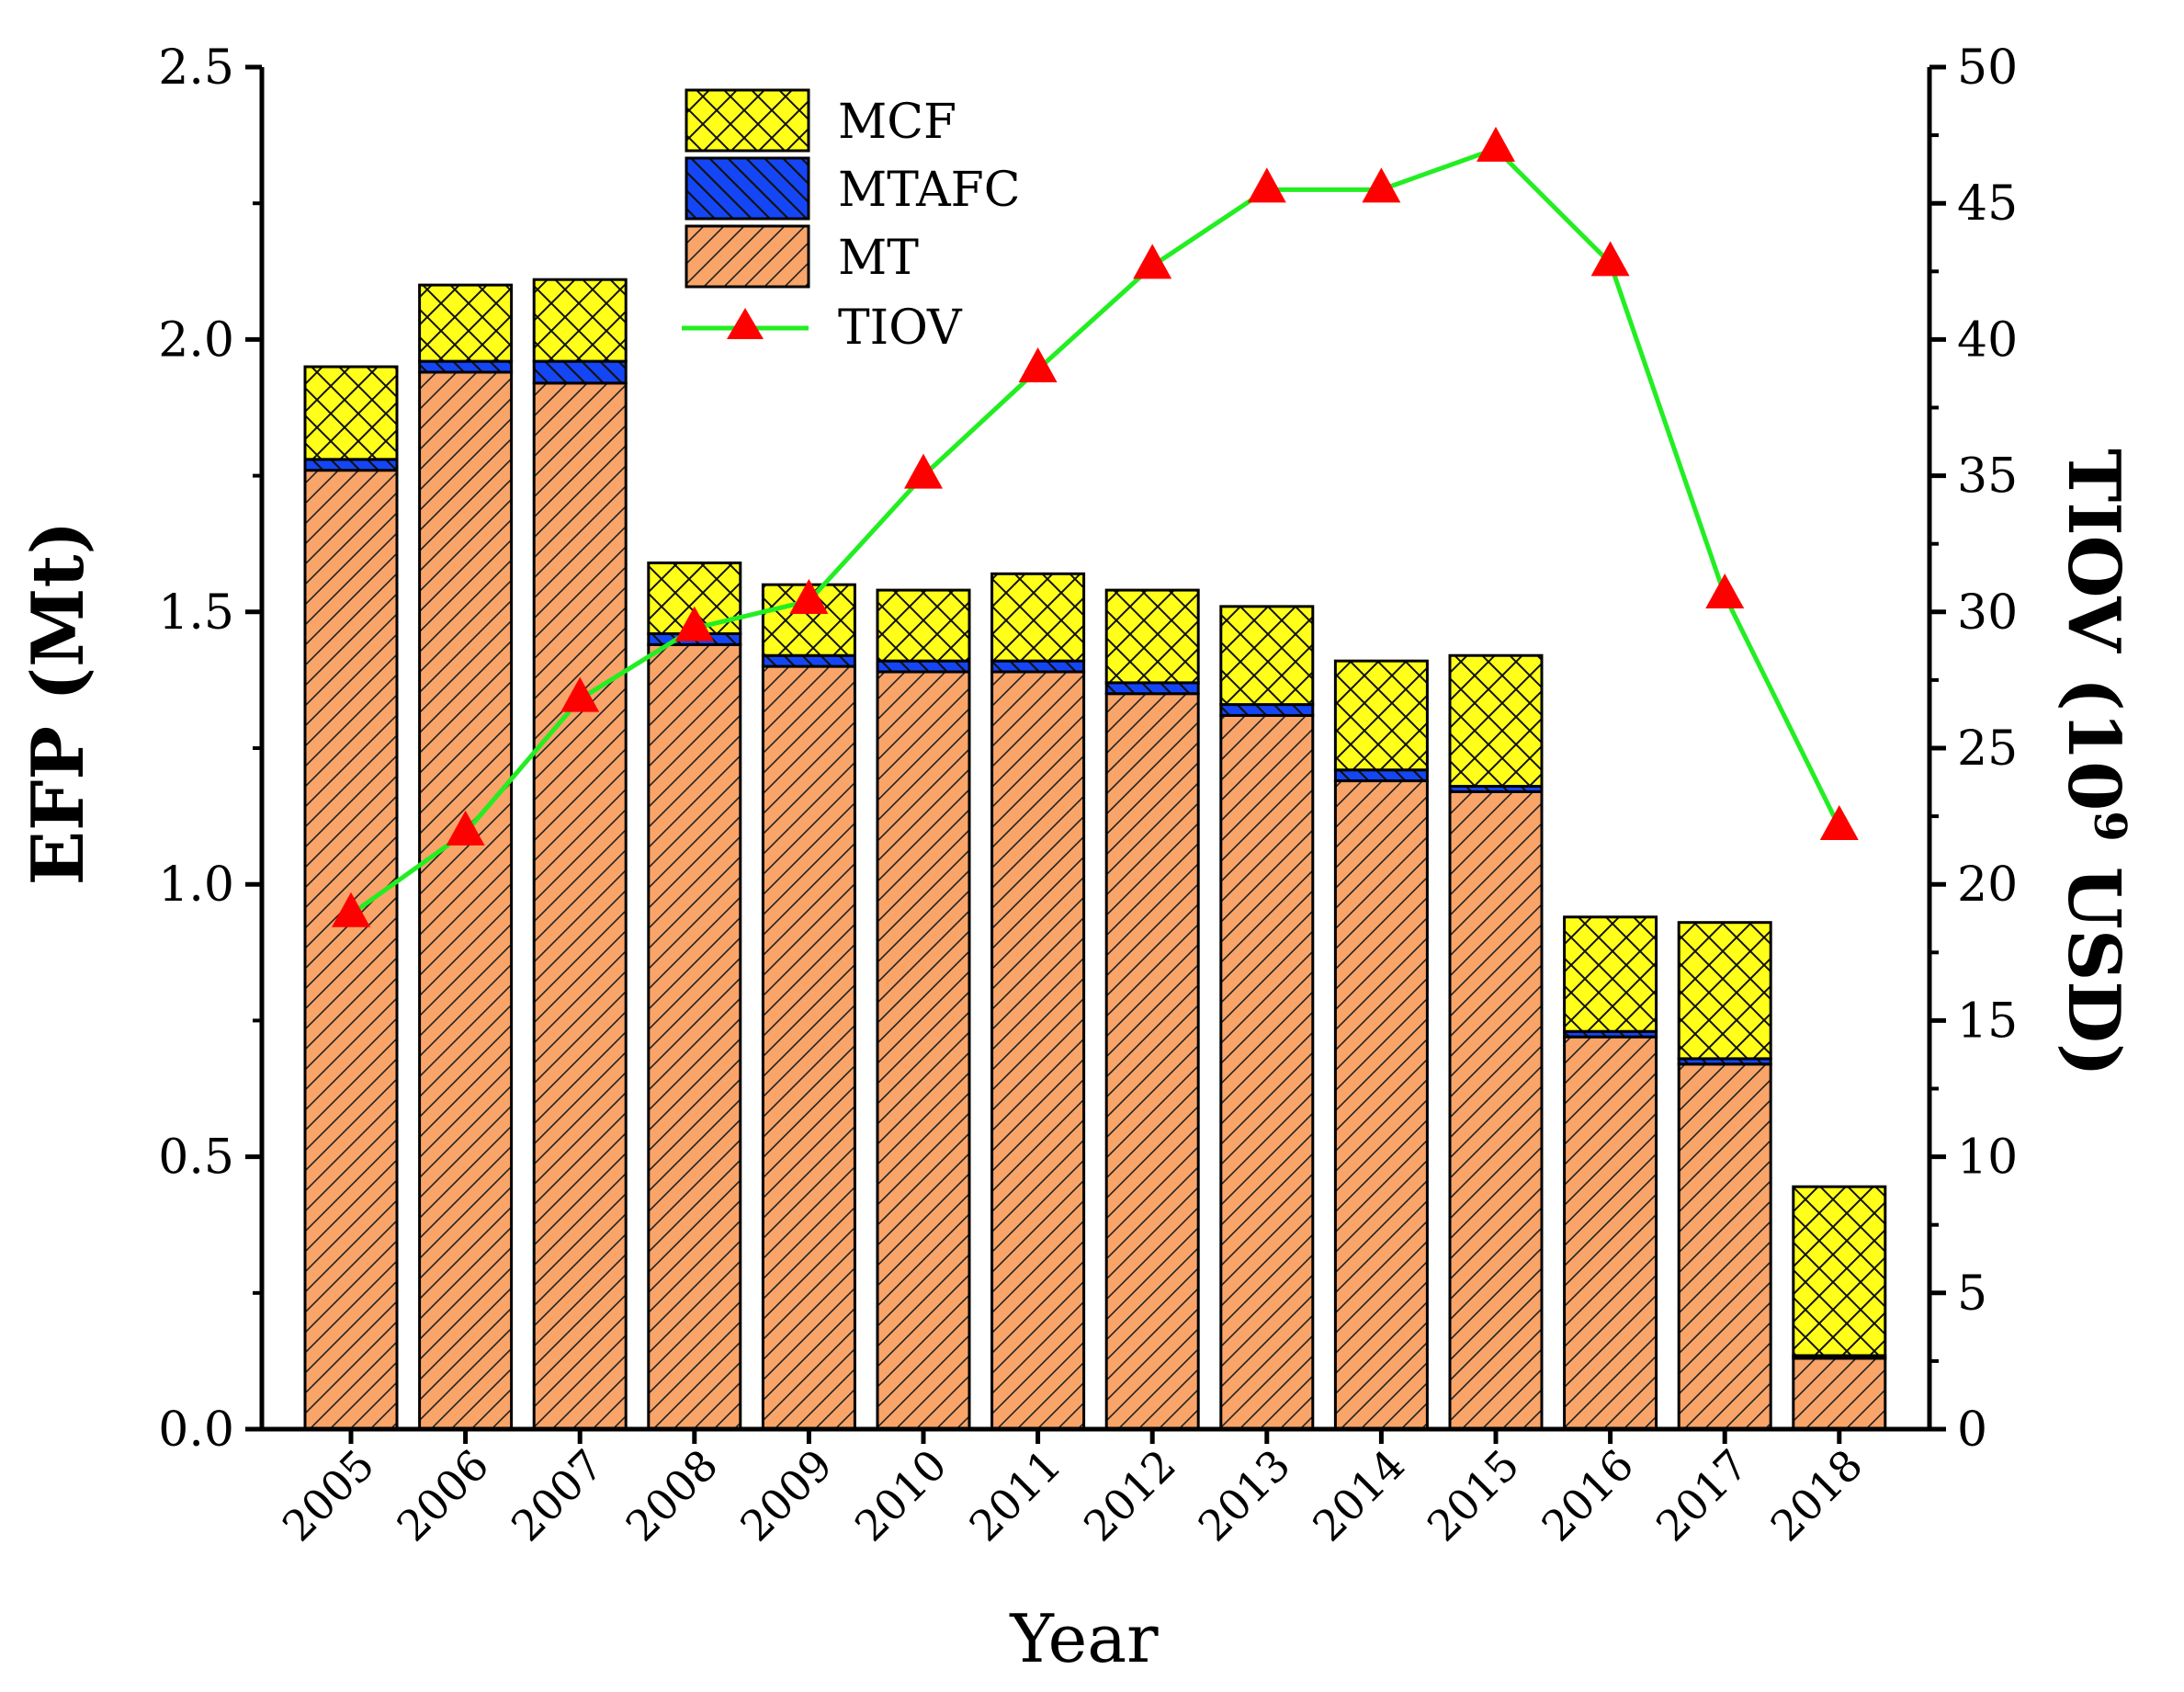 The width and height of the screenshot is (2184, 1692). What do you see at coordinates (745, 323) in the screenshot?
I see `legend-marker-tiov` at bounding box center [745, 323].